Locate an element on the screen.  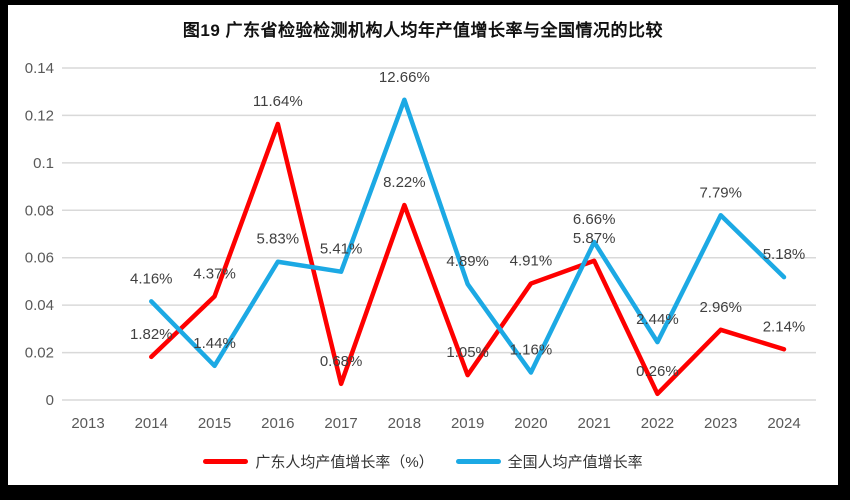
legend-label: 全国人均产值增长率 is located at coordinates (575, 462).